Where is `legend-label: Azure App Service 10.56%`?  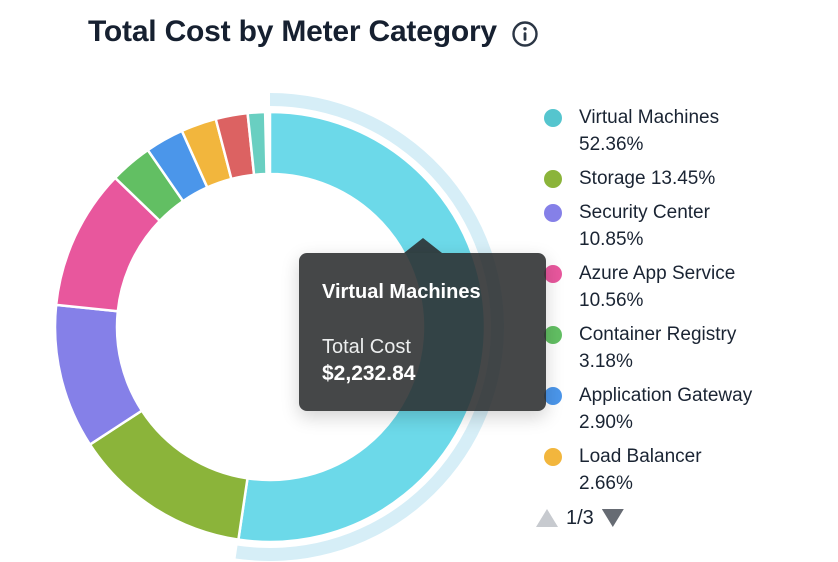 legend-label: Azure App Service 10.56% is located at coordinates (657, 287).